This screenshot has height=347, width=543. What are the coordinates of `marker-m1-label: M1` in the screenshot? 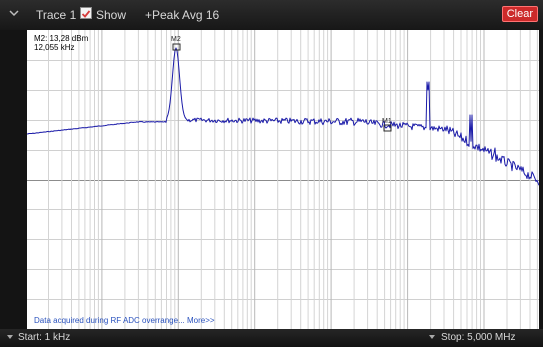 It's located at (387, 121).